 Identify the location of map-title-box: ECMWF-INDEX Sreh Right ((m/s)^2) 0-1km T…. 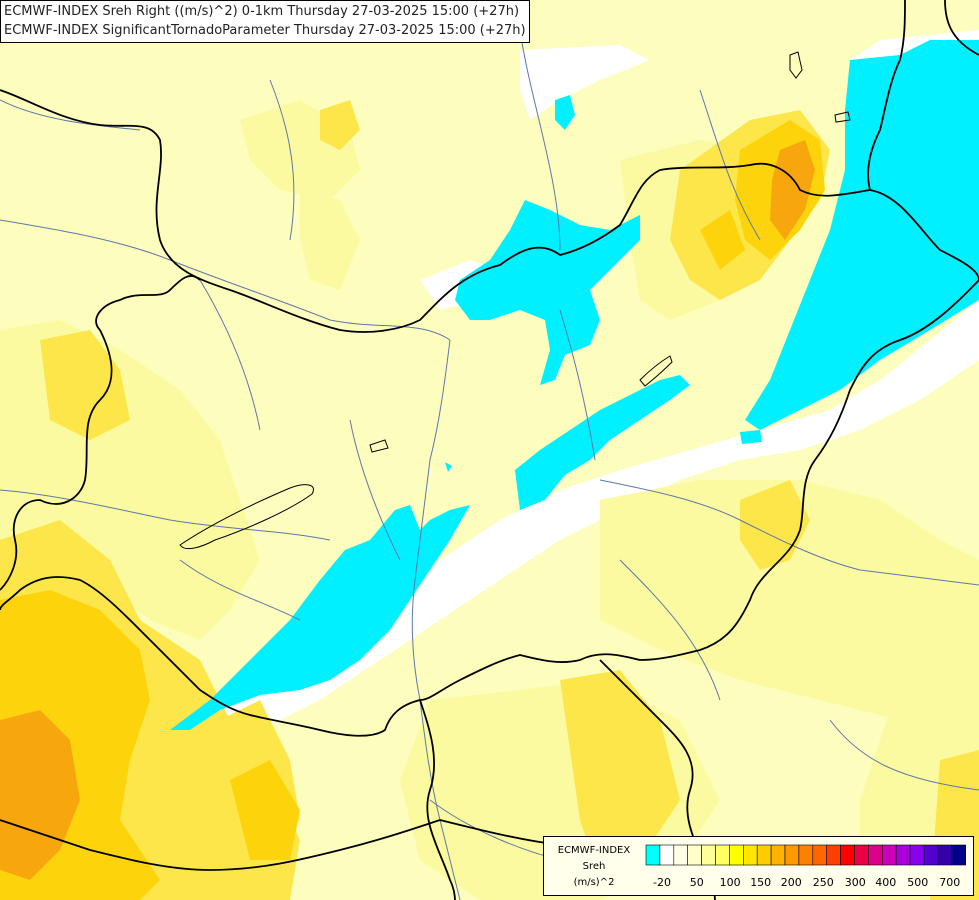
(265, 21).